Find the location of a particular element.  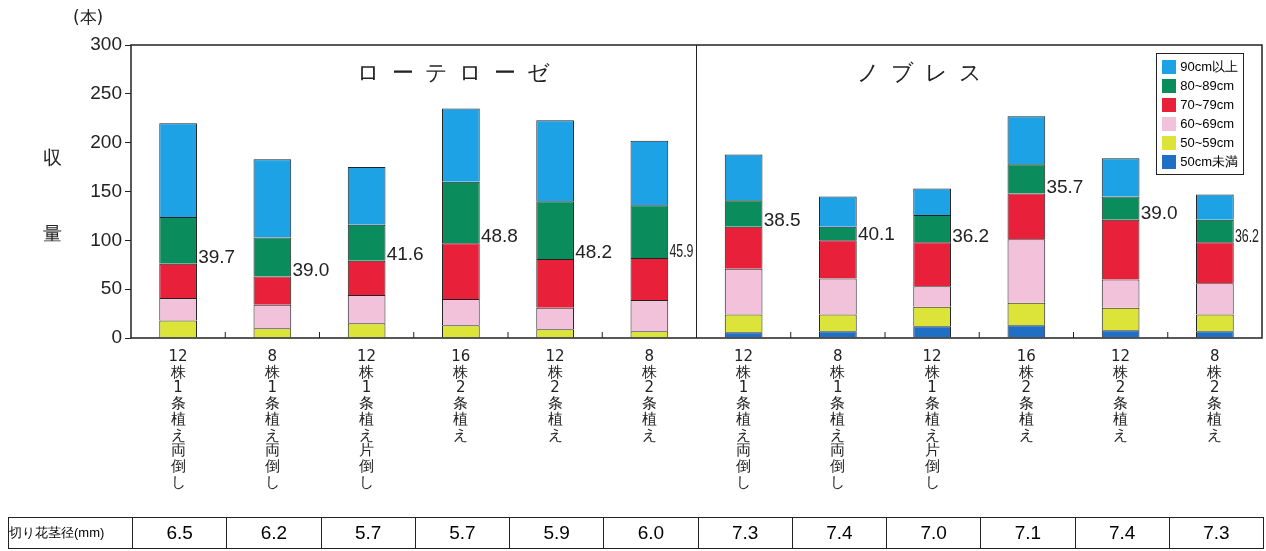

y-tick-label: 50 is located at coordinates (111, 288).